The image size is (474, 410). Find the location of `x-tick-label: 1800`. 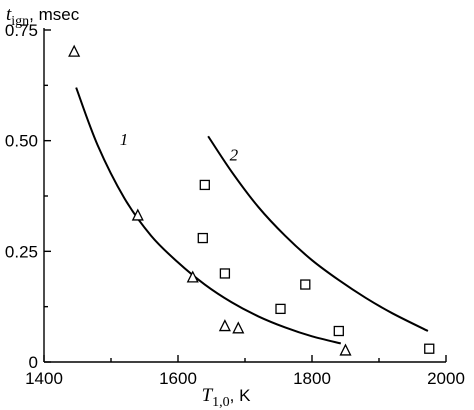

x-tick-label: 1800 is located at coordinates (312, 378).